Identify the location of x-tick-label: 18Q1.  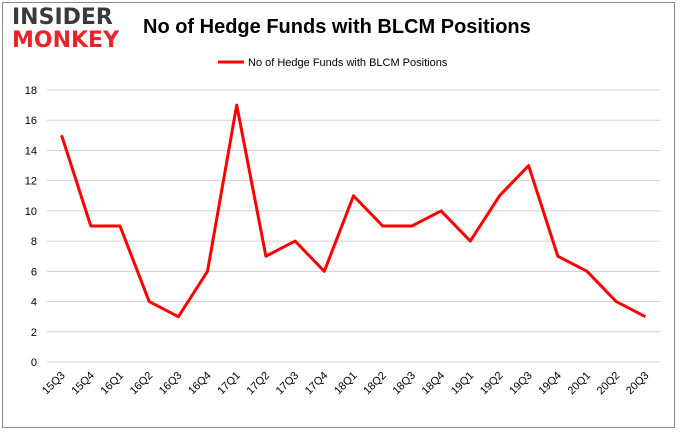
(346, 384).